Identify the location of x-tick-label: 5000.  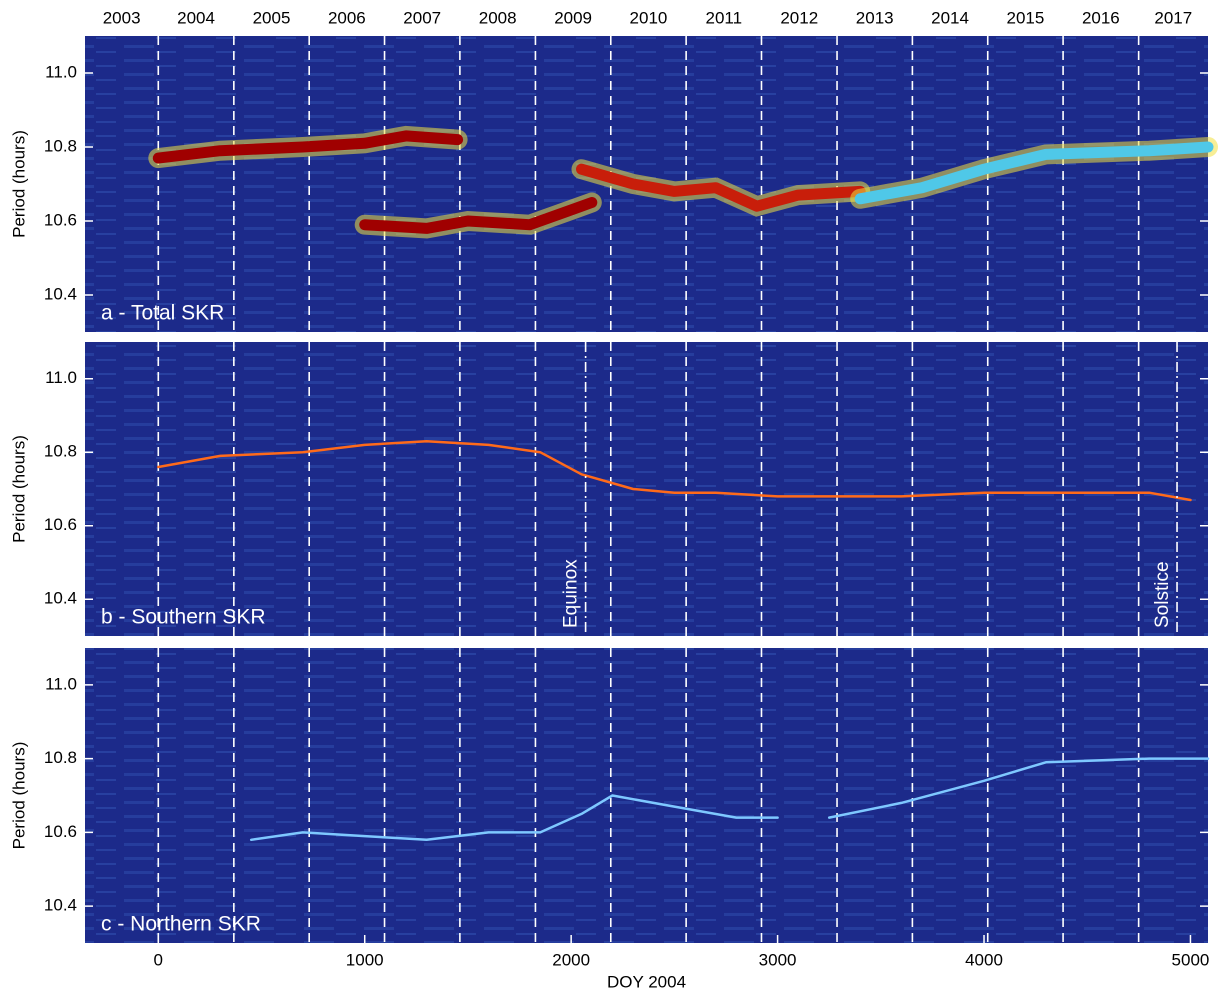
(1191, 959).